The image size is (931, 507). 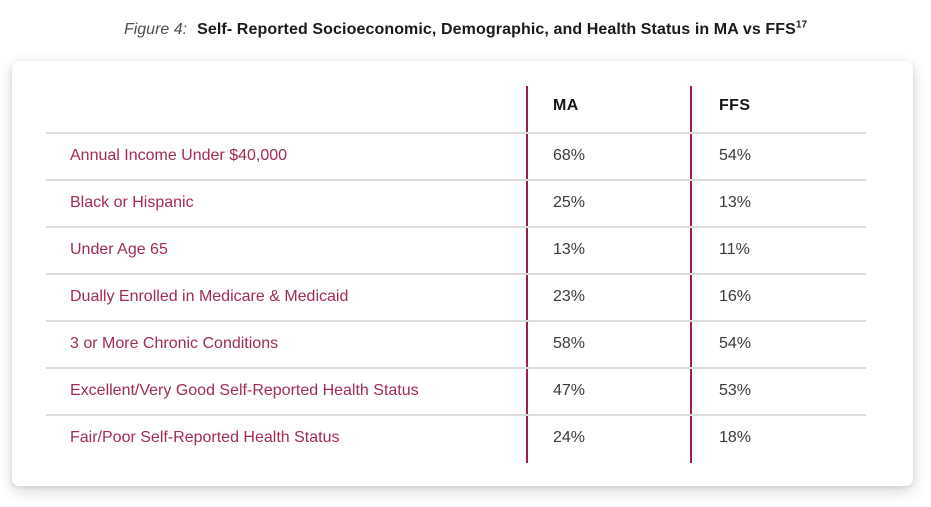 I want to click on header-label-spacer, so click(x=269, y=123).